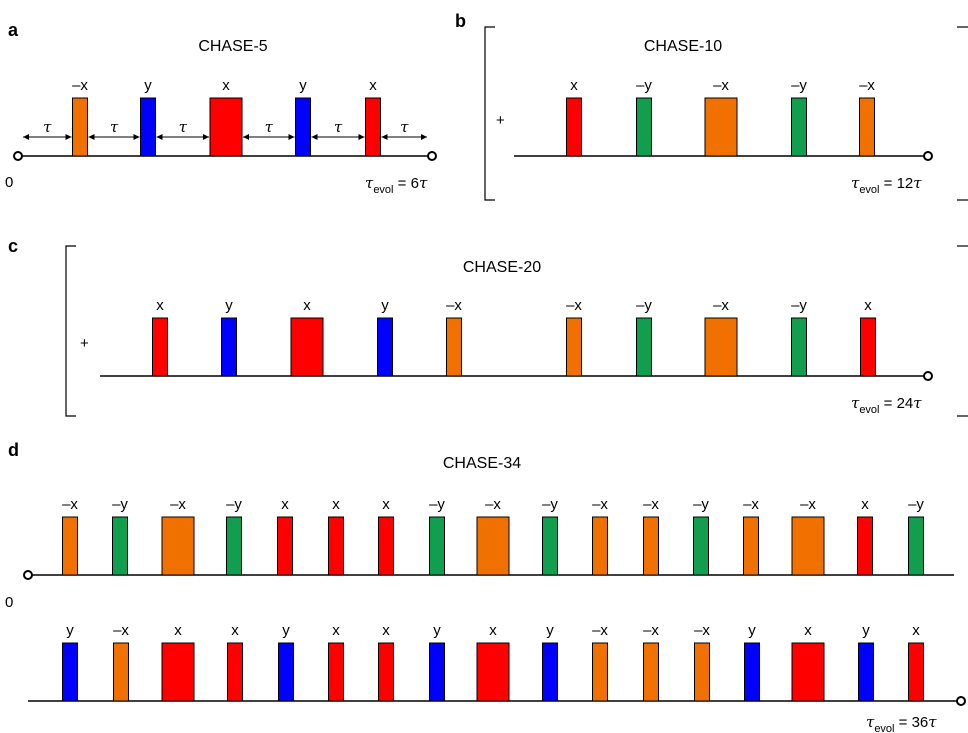 This screenshot has height=733, width=968. I want to click on pulse-row-1: –x –y –x –y x x x –y –x –y –x –x –y –x –x x –y, so click(488, 538).